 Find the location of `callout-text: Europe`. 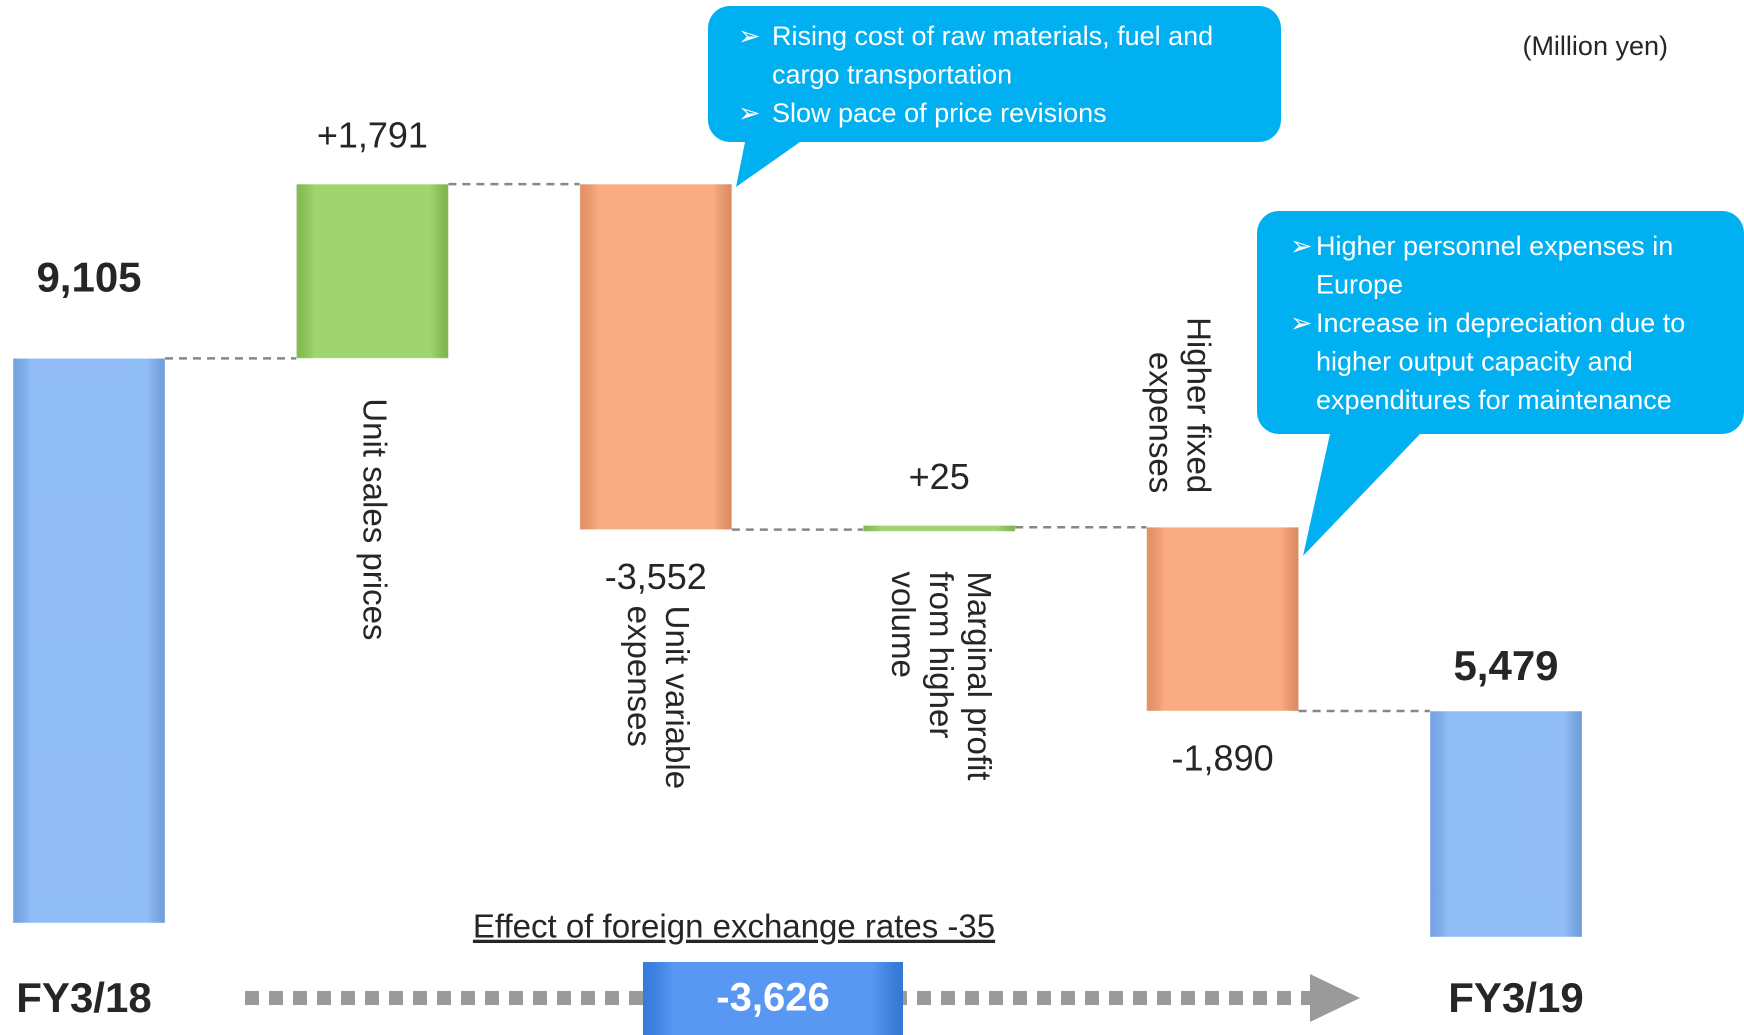

callout-text: Europe is located at coordinates (1359, 285).